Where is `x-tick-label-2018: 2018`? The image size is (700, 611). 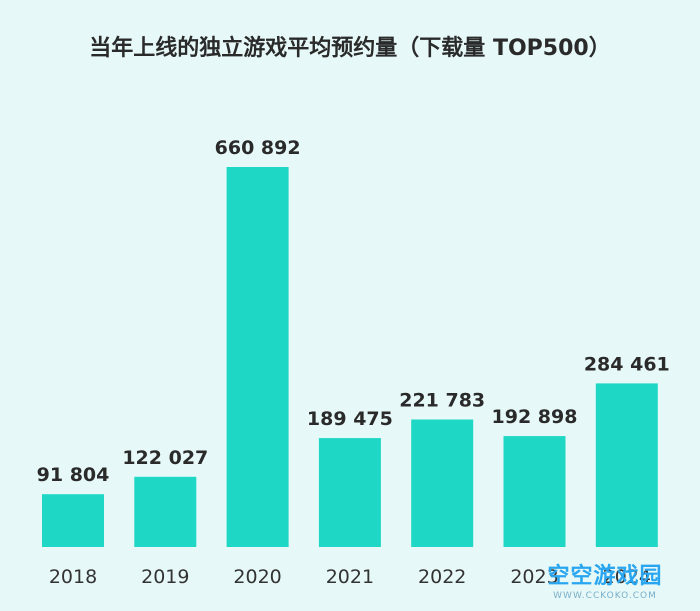 x-tick-label-2018: 2018 is located at coordinates (73, 577).